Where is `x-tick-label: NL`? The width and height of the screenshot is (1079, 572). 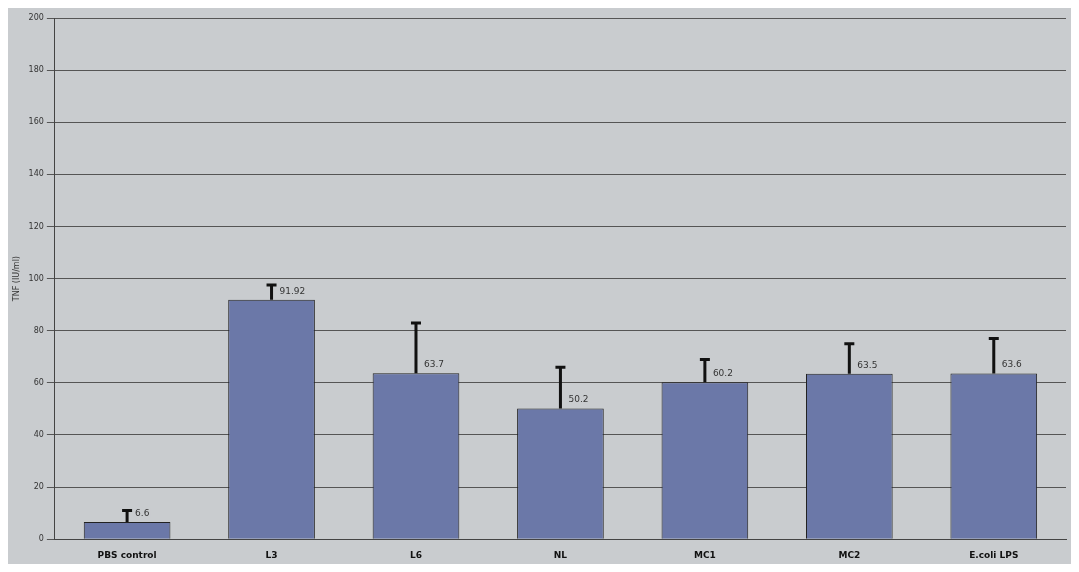
x-tick-label: NL is located at coordinates (560, 554).